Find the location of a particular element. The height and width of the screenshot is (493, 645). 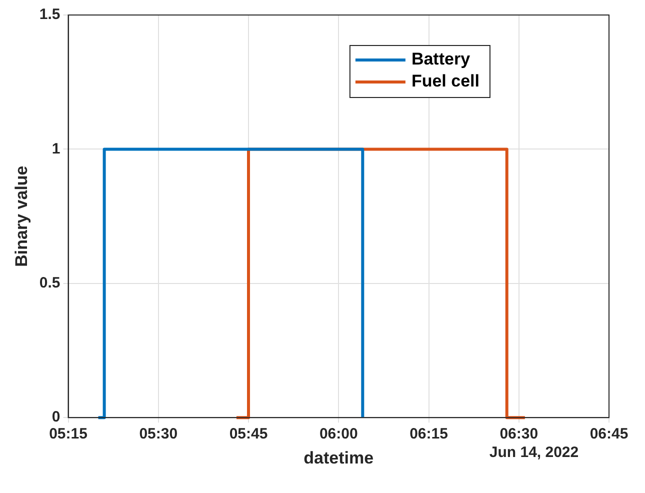

text: Jun 14, 2022 is located at coordinates (534, 453).